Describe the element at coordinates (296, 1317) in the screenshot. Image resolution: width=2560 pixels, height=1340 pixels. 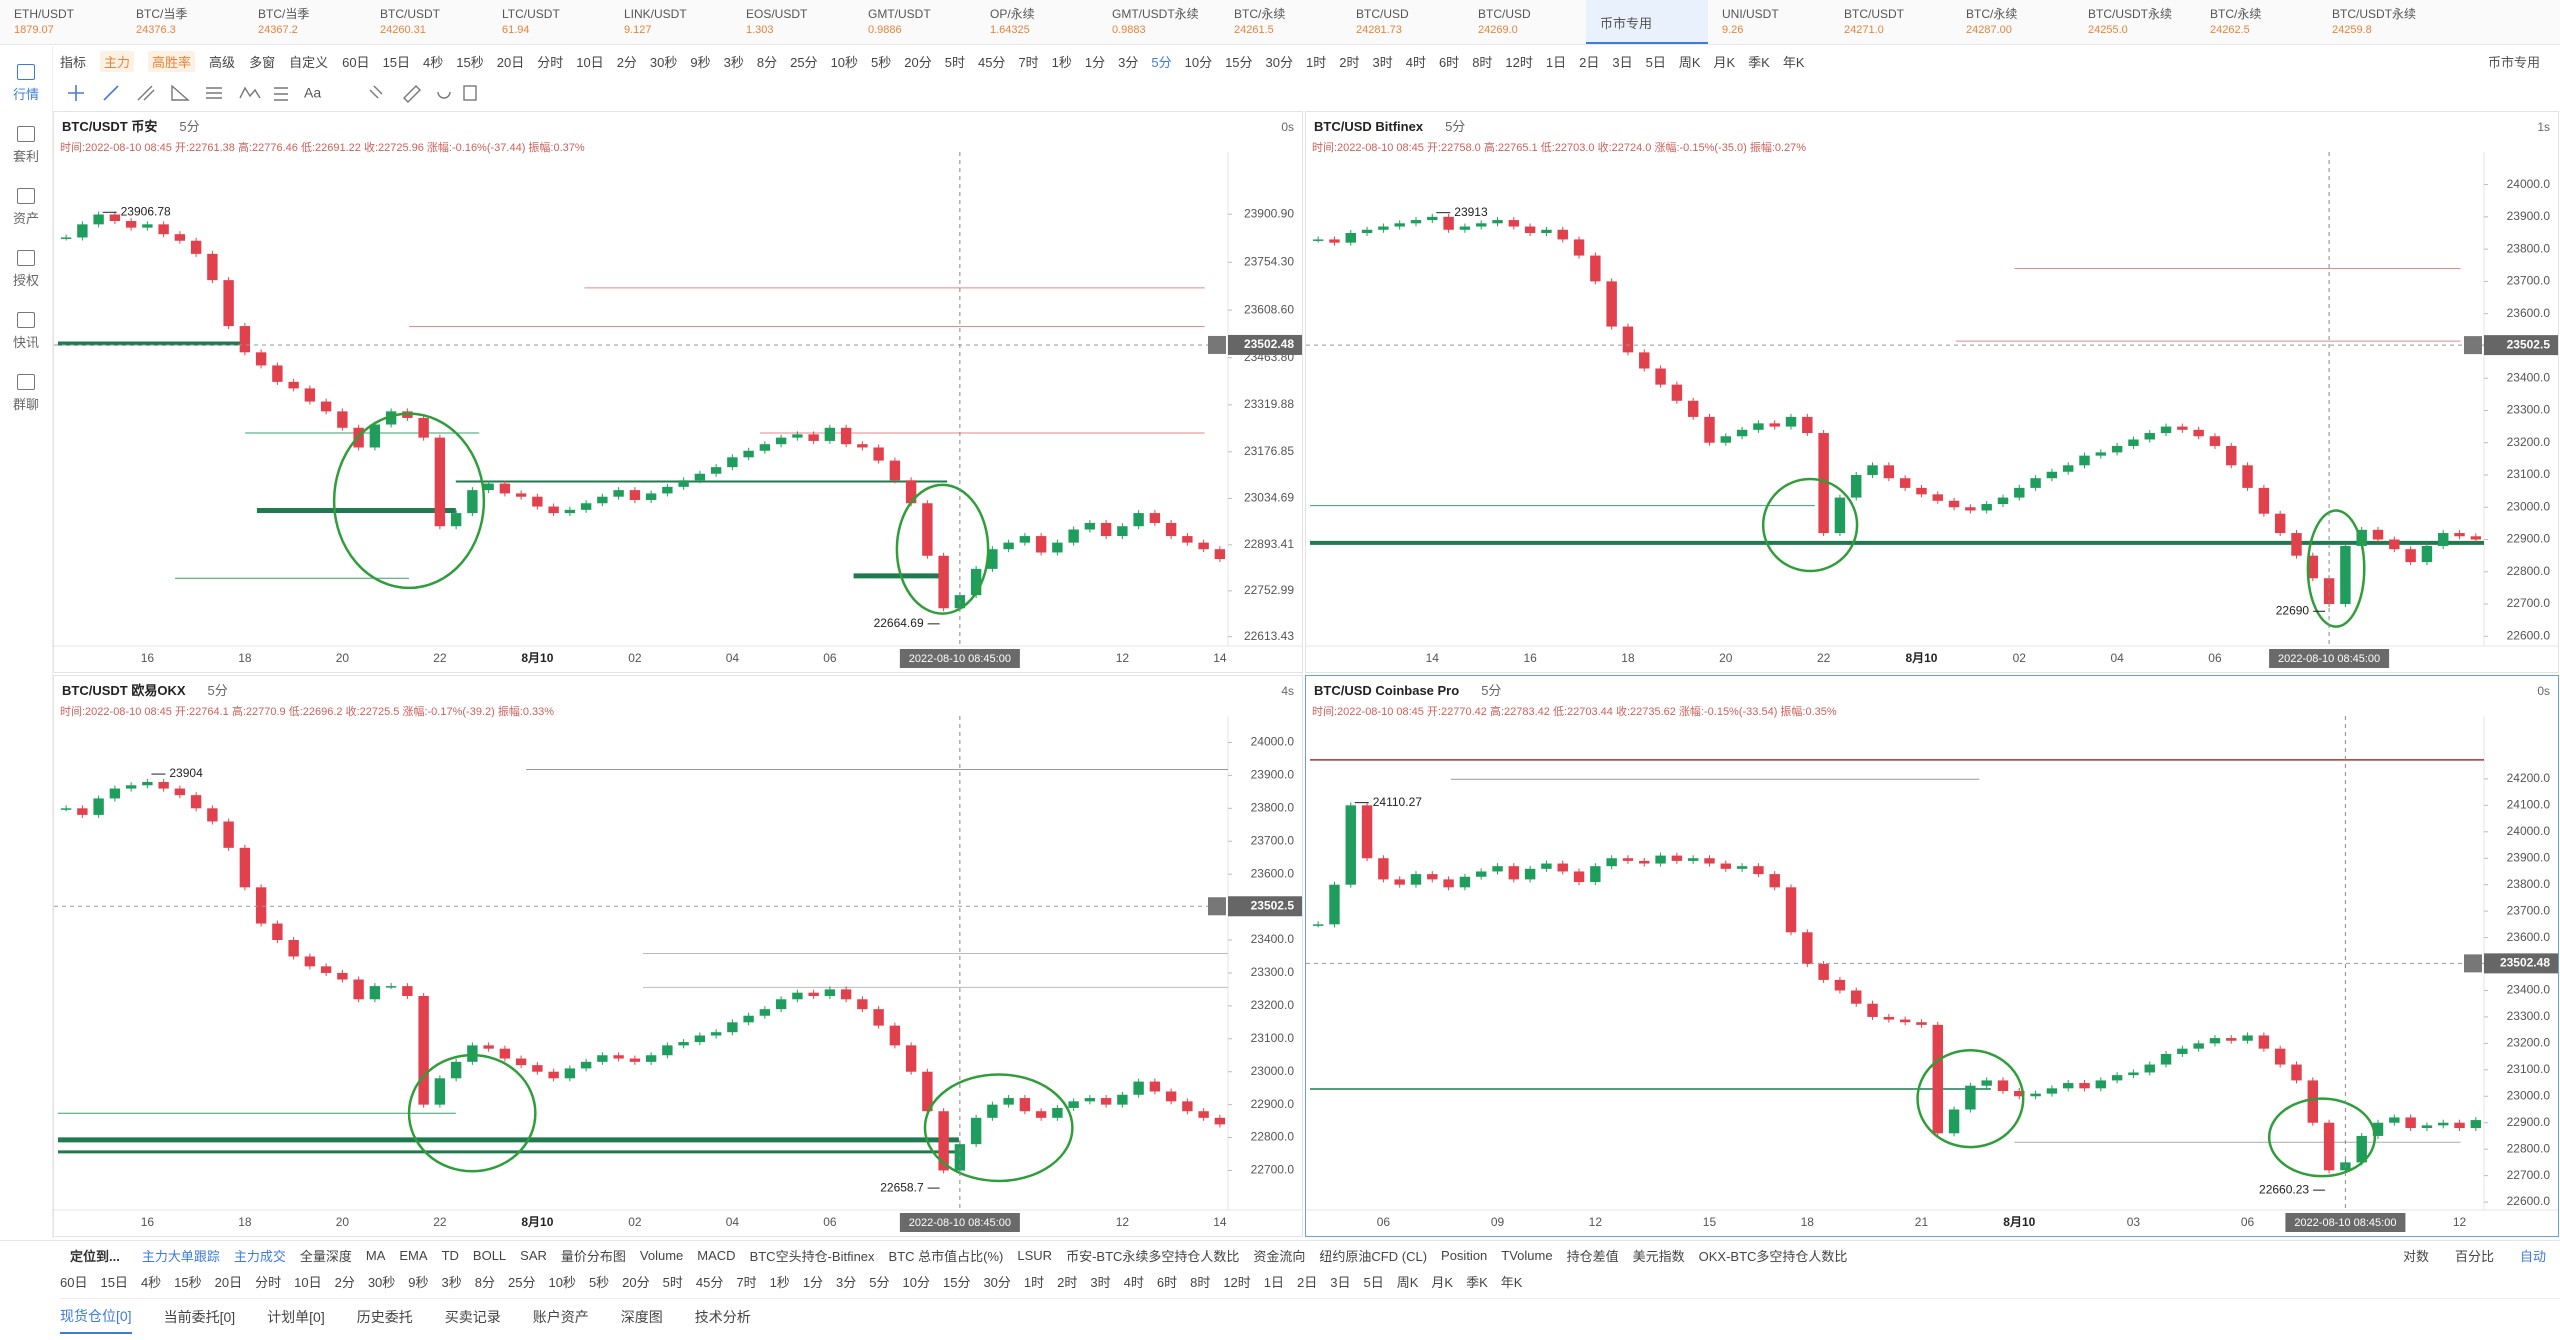
I see `order-tab: 计划单[0]` at that location.